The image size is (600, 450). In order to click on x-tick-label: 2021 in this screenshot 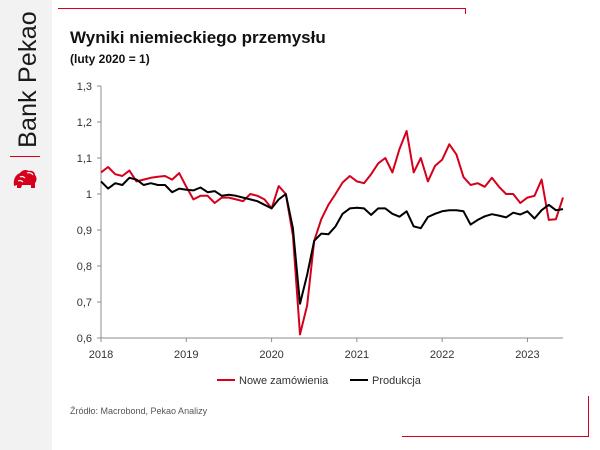, I will do `click(357, 355)`.